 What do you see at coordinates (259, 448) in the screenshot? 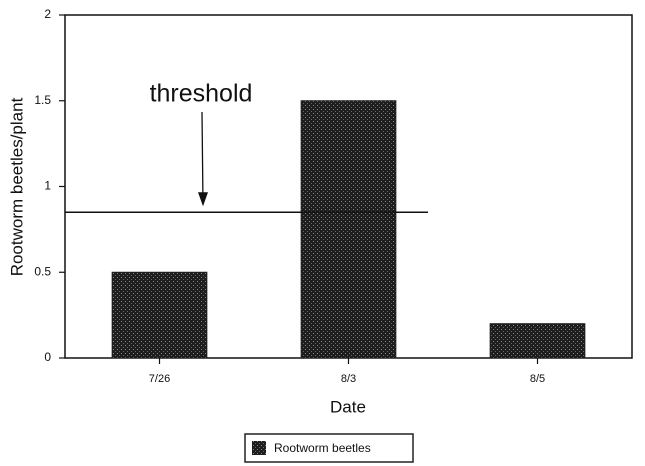
I see `legend-swatch` at bounding box center [259, 448].